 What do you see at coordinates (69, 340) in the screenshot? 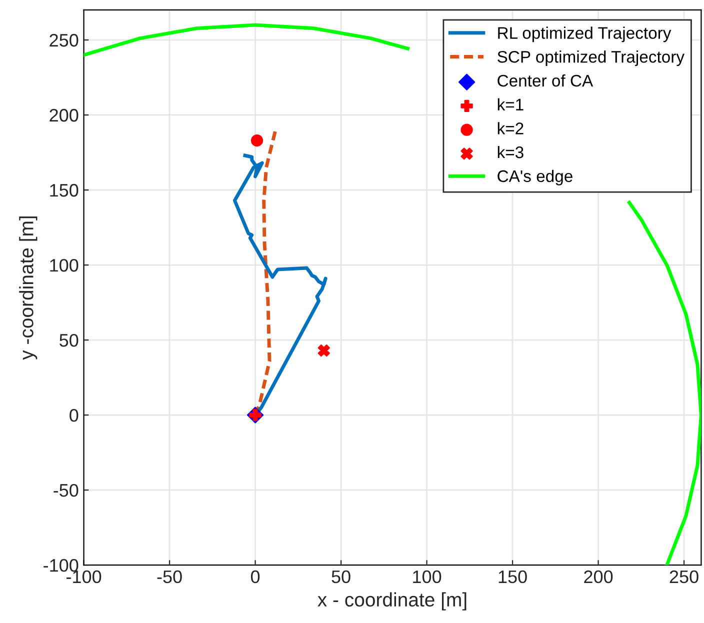
I see `y-tick-label: 50` at bounding box center [69, 340].